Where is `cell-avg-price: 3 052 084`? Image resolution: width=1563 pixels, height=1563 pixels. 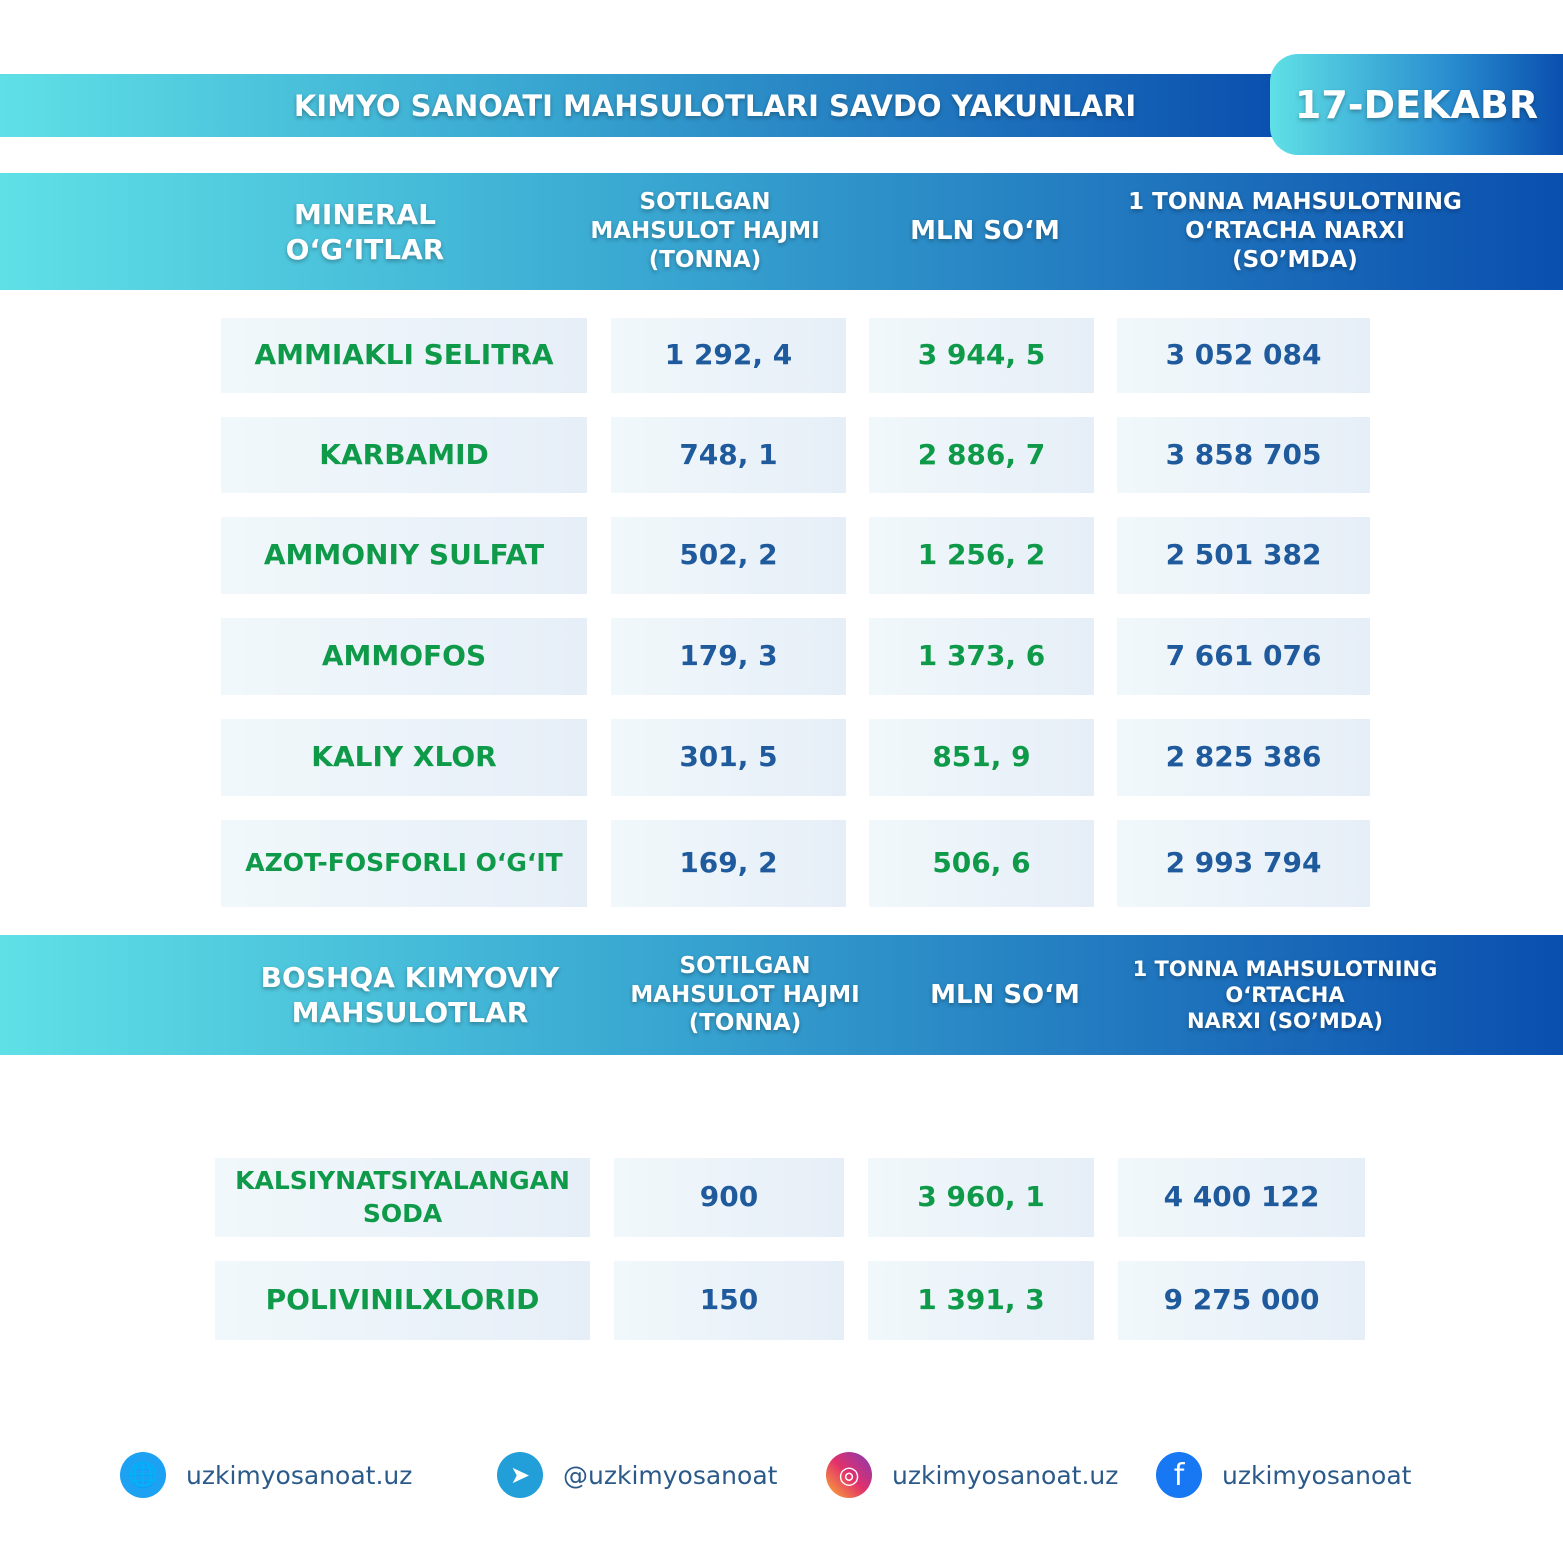
cell-avg-price: 3 052 084 is located at coordinates (1243, 355).